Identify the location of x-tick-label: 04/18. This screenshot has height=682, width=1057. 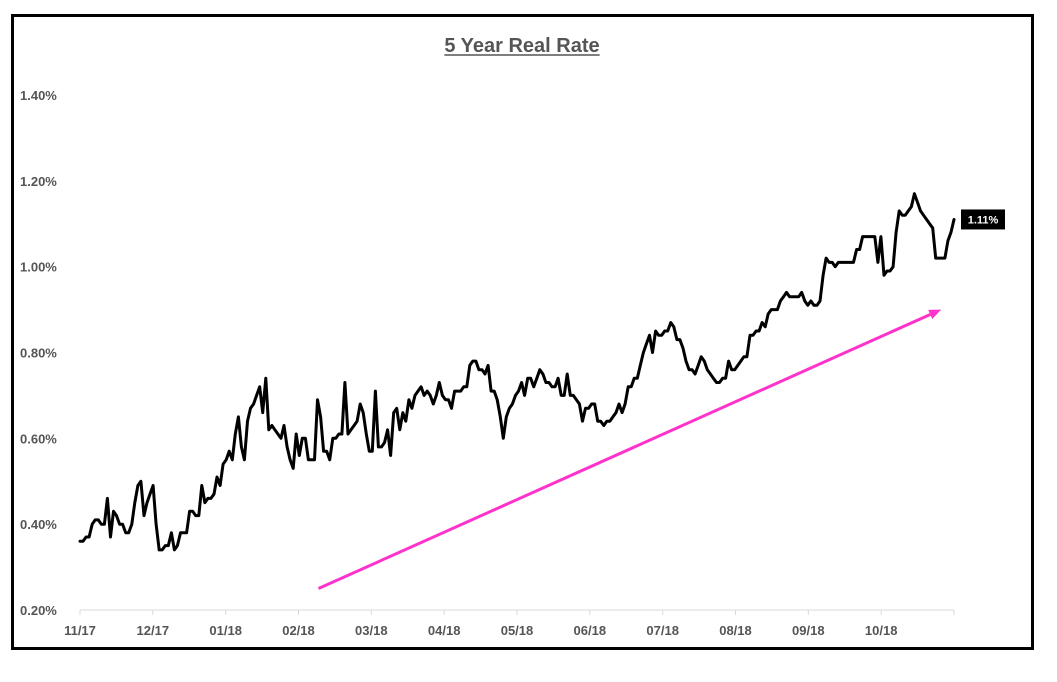
(444, 630).